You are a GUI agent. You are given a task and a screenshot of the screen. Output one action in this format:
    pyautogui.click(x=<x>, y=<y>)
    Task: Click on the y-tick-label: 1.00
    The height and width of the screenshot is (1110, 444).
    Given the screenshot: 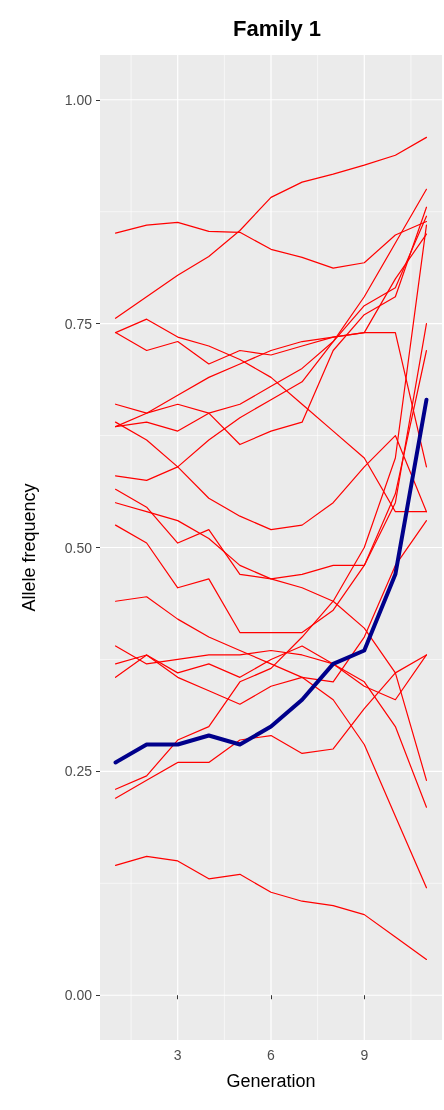 What is the action you would take?
    pyautogui.click(x=78, y=99)
    